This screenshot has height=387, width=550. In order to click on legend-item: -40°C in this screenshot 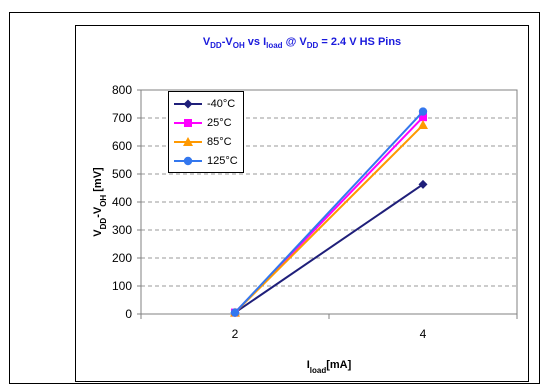, I will do `click(208, 104)`.